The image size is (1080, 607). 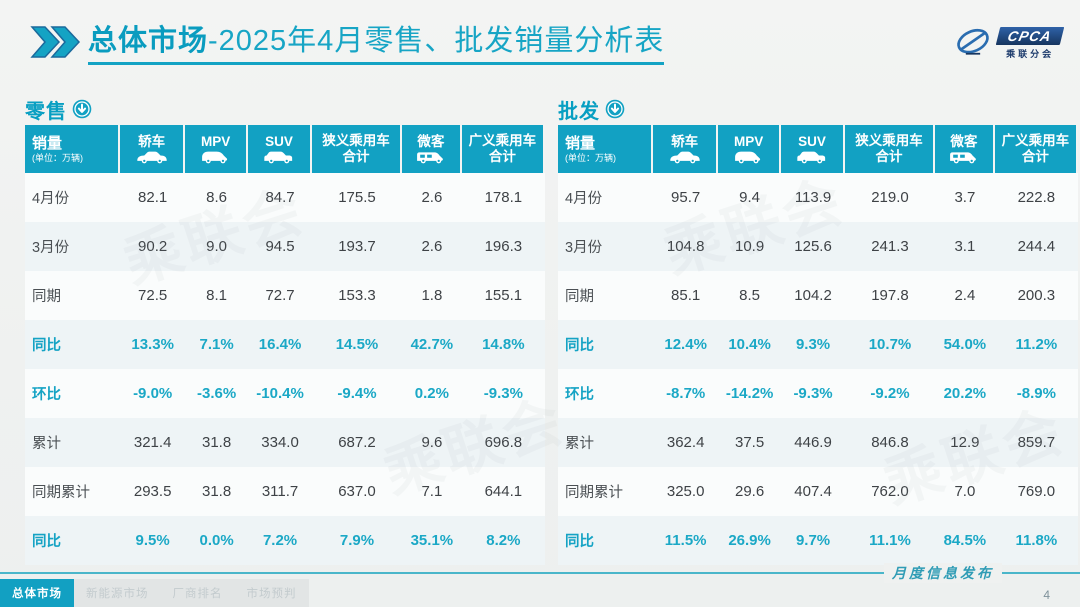 I want to click on header-cell-sales-unit: 销量 (单位：万辆), so click(x=73, y=149).